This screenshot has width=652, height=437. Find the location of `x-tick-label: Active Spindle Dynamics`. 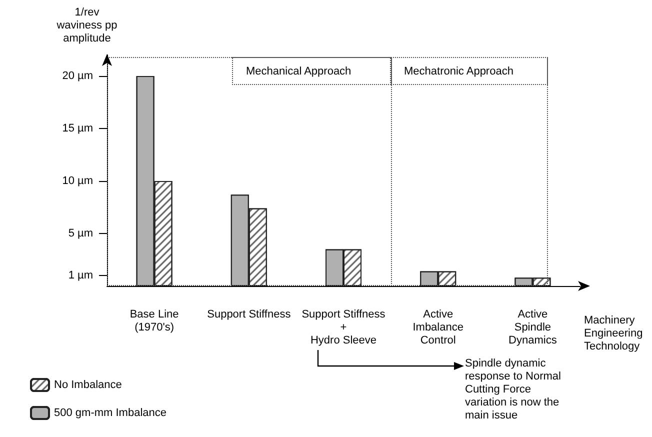

x-tick-label: Active Spindle Dynamics is located at coordinates (533, 327).